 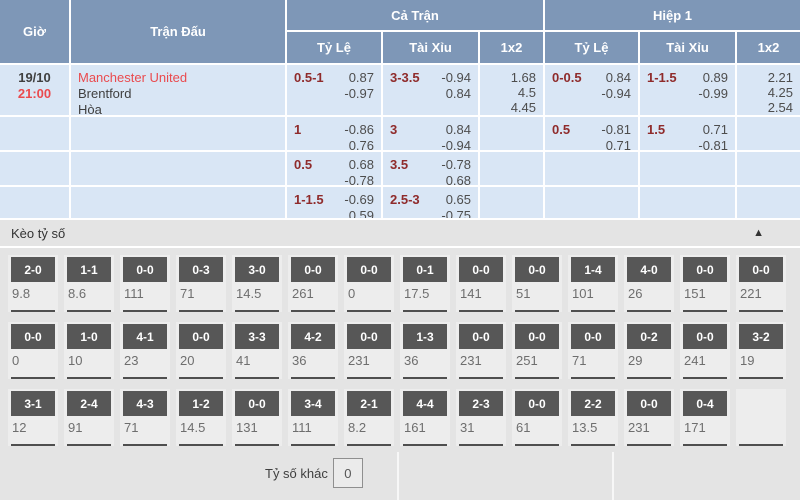 I want to click on score-cell: 3-4 111, so click(x=313, y=417).